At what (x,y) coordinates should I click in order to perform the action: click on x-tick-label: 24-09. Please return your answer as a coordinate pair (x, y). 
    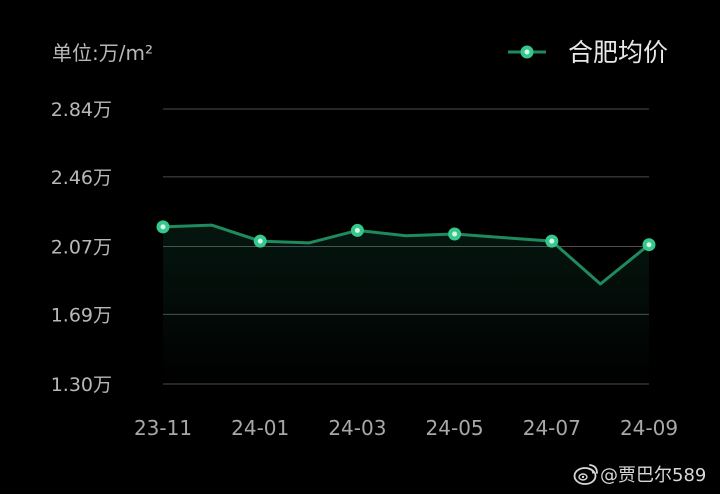
    Looking at the image, I should click on (649, 428).